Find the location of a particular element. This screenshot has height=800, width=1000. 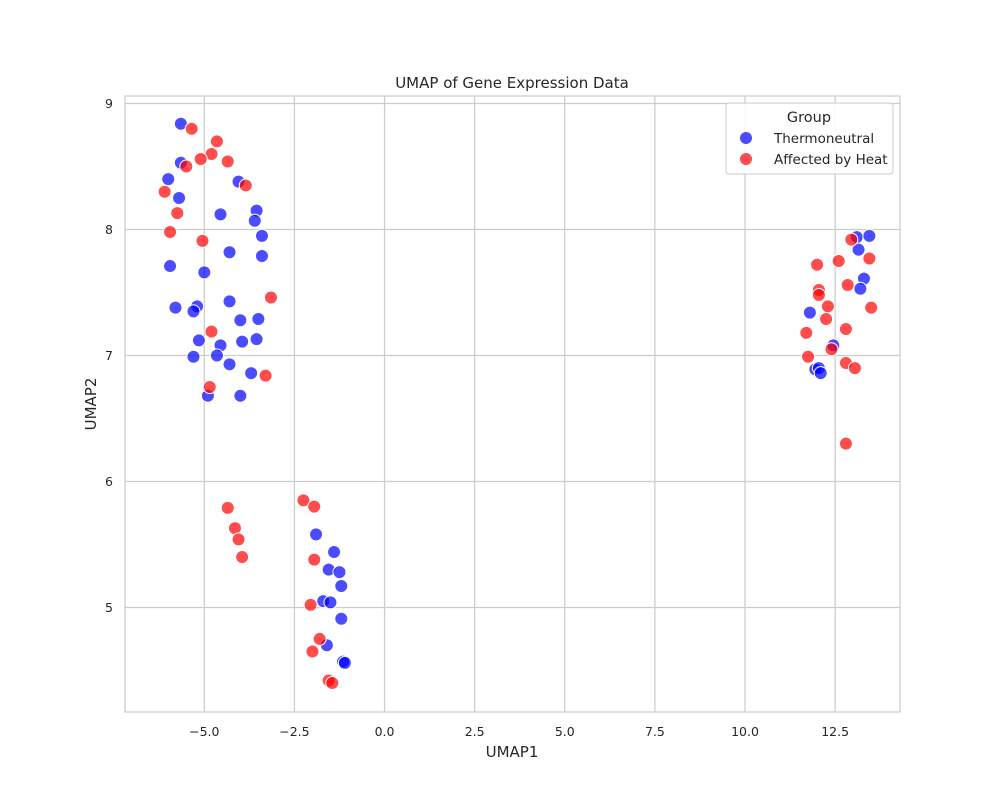

x-axis-label: UMAP1 is located at coordinates (512, 752).